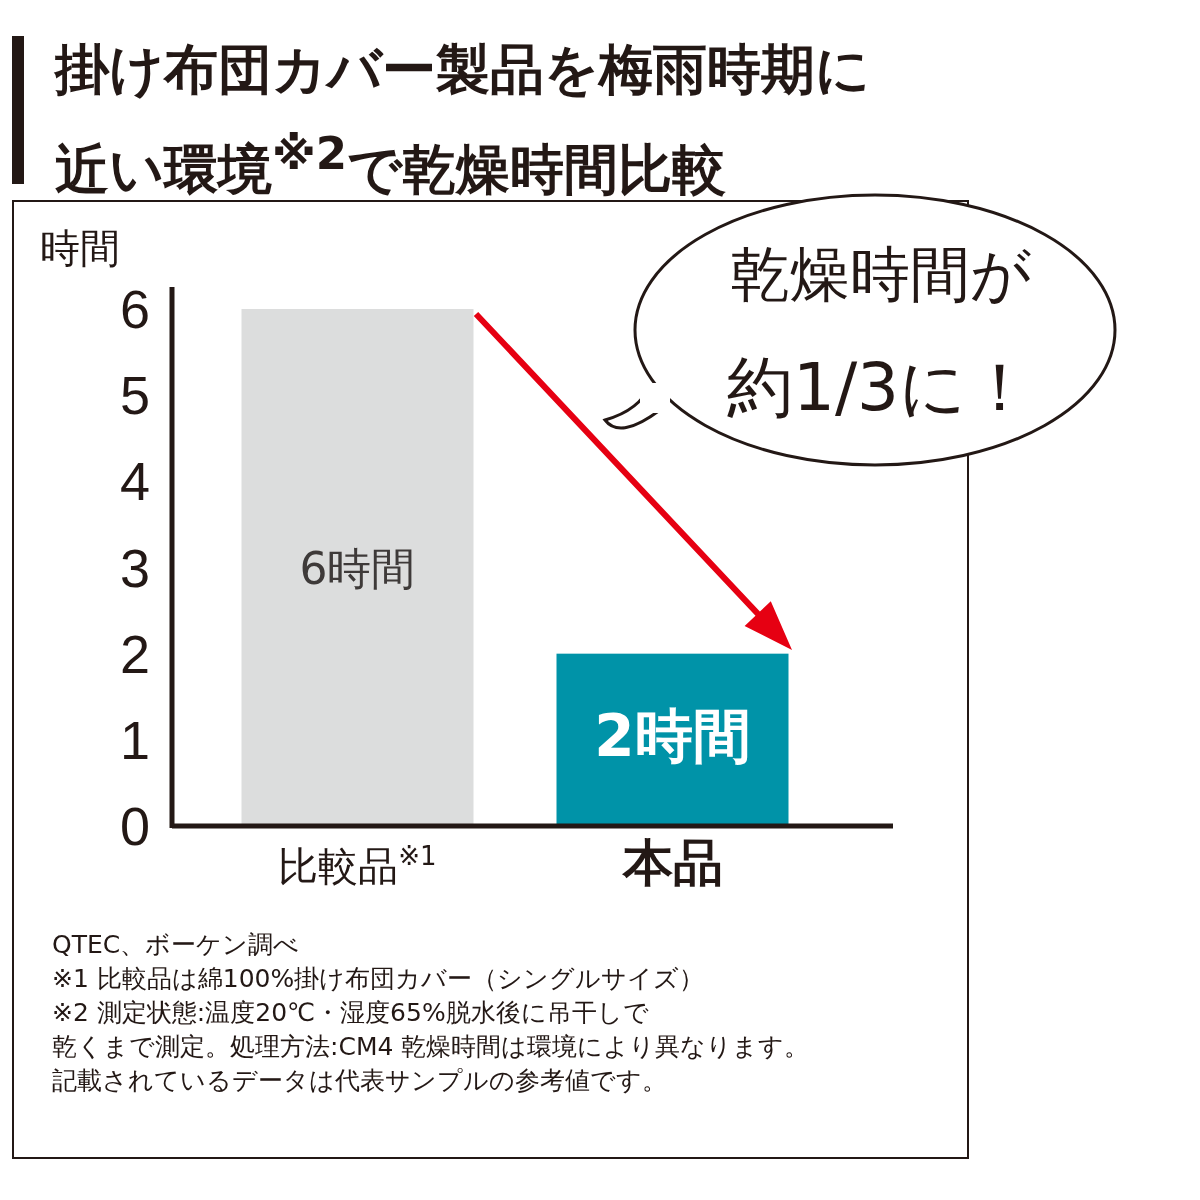  What do you see at coordinates (134, 395) in the screenshot?
I see `y-tick-label: 5` at bounding box center [134, 395].